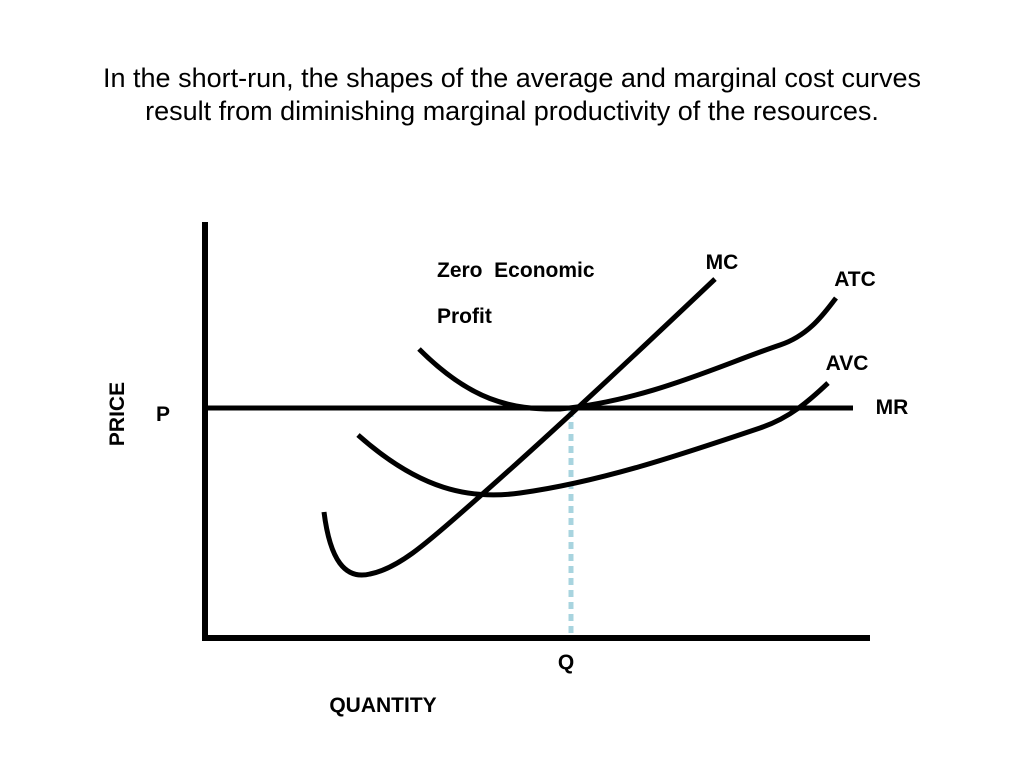  What do you see at coordinates (722, 262) in the screenshot?
I see `mc-label: MC` at bounding box center [722, 262].